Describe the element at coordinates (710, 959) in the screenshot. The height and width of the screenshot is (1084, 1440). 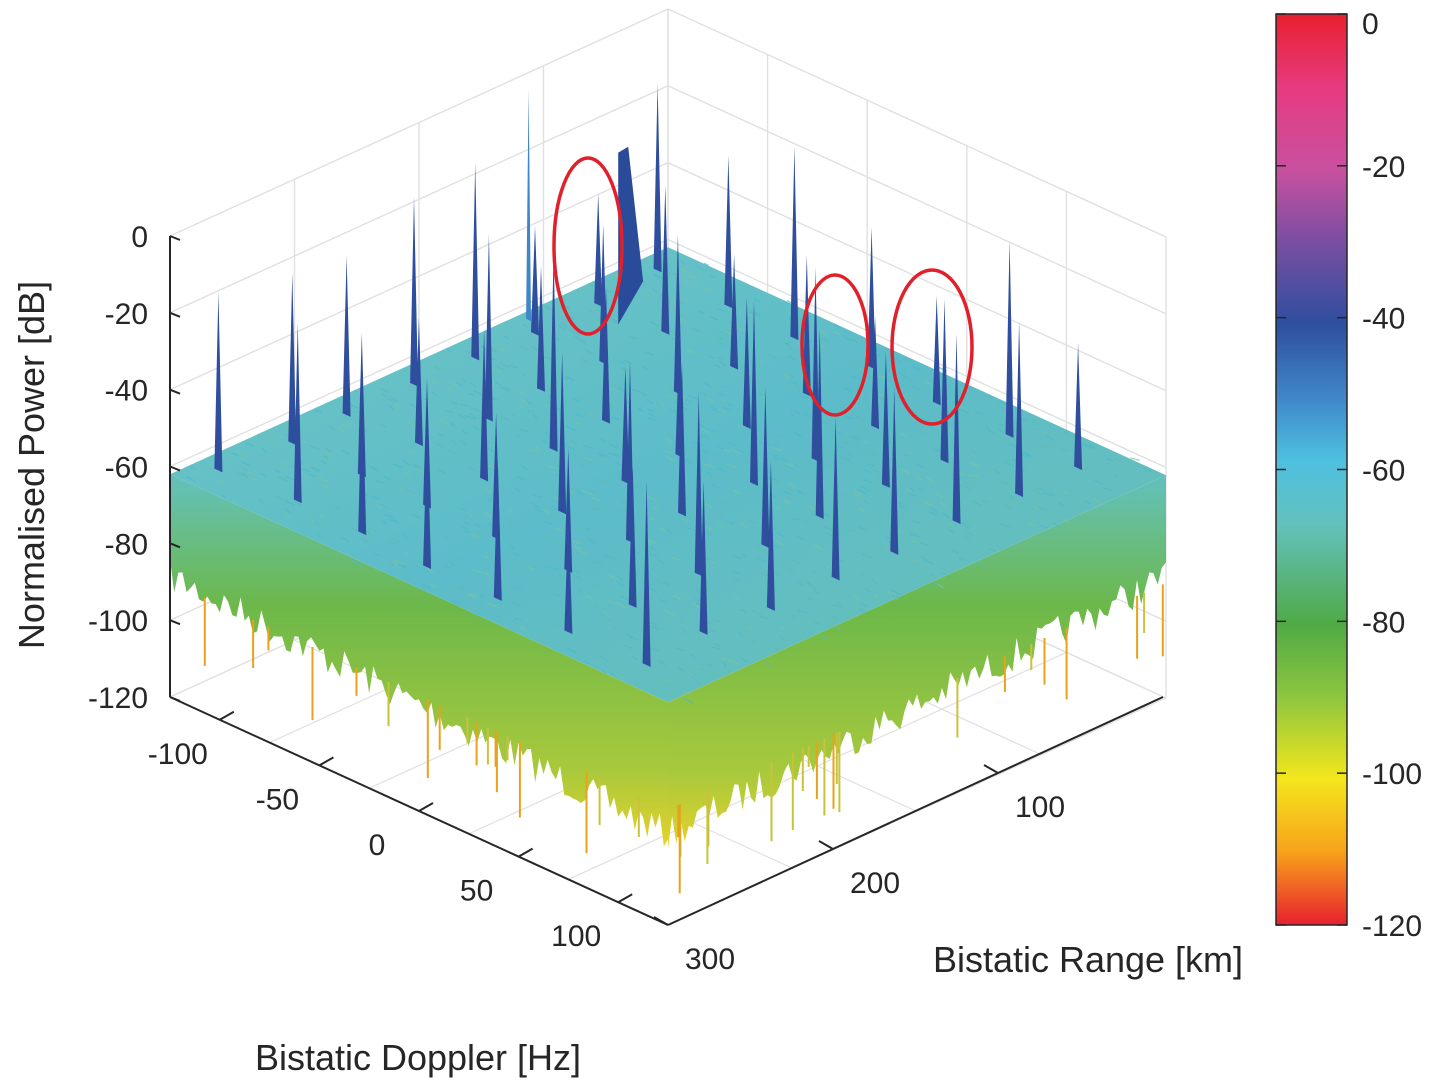
I see `y-tick-label: 300` at that location.